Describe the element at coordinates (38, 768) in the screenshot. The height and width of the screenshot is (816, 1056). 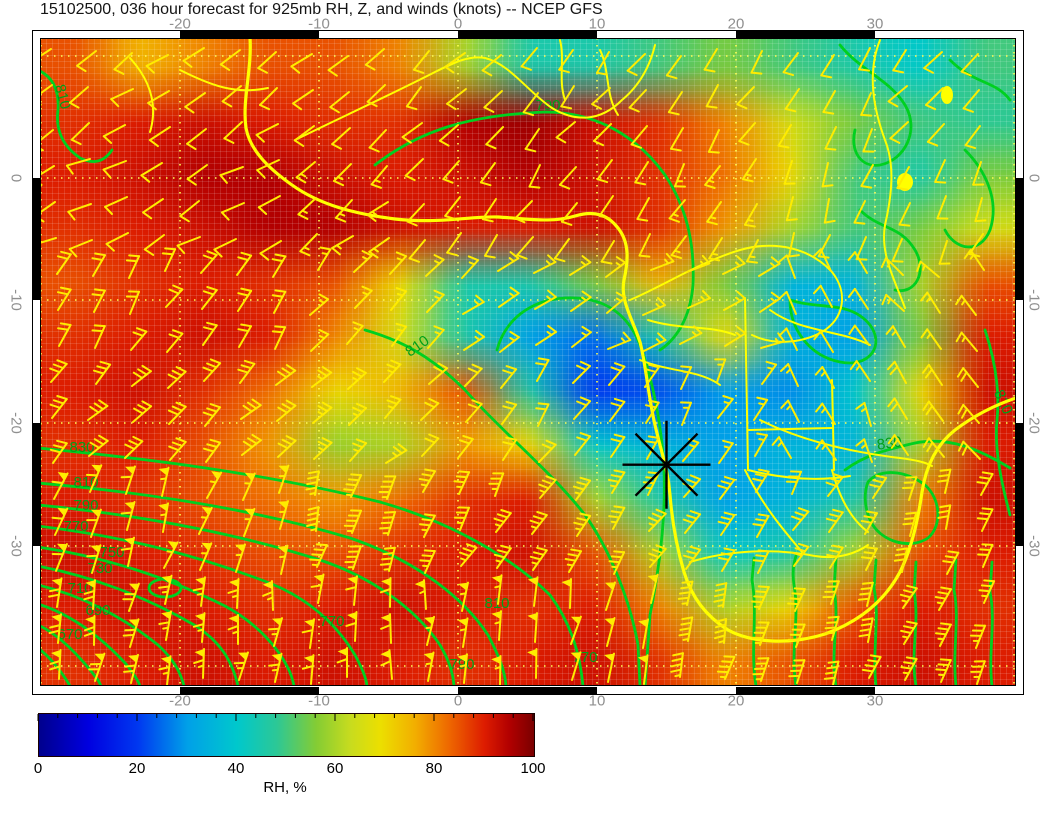
I see `colorbar-tick-label: 0` at that location.